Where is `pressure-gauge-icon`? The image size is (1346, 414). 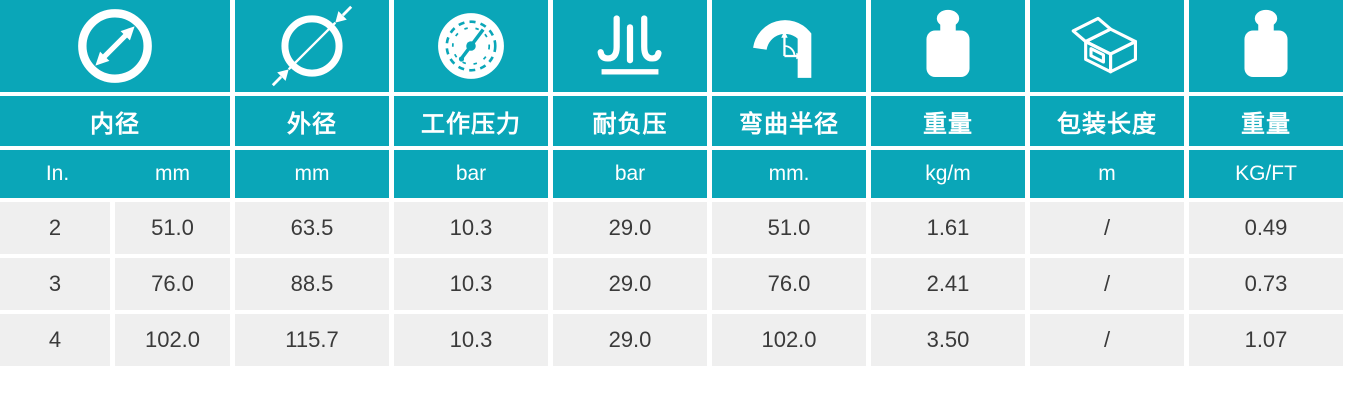 pressure-gauge-icon is located at coordinates (471, 46).